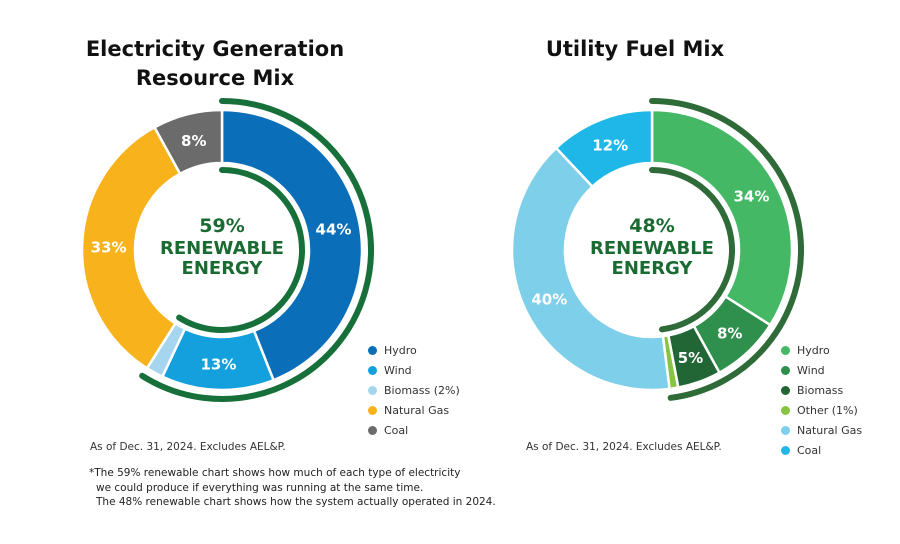  I want to click on legend-label: Biomass, so click(820, 390).